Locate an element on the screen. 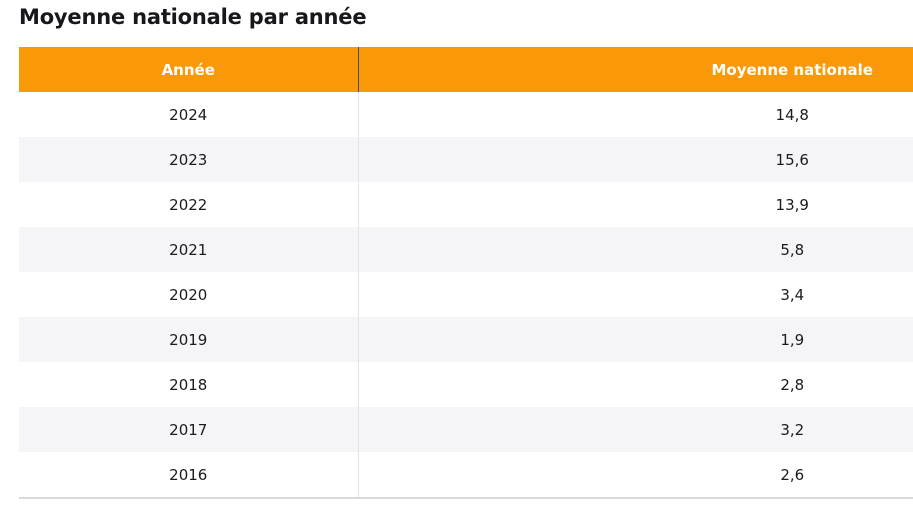  value-cell: 2,6 is located at coordinates (635, 474).